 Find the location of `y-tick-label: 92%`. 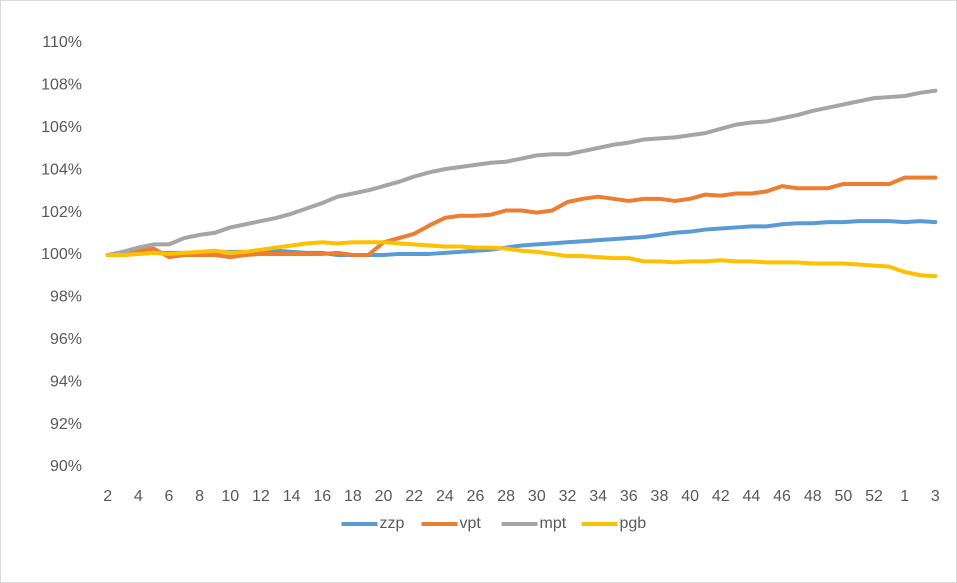

y-tick-label: 92% is located at coordinates (66, 424).